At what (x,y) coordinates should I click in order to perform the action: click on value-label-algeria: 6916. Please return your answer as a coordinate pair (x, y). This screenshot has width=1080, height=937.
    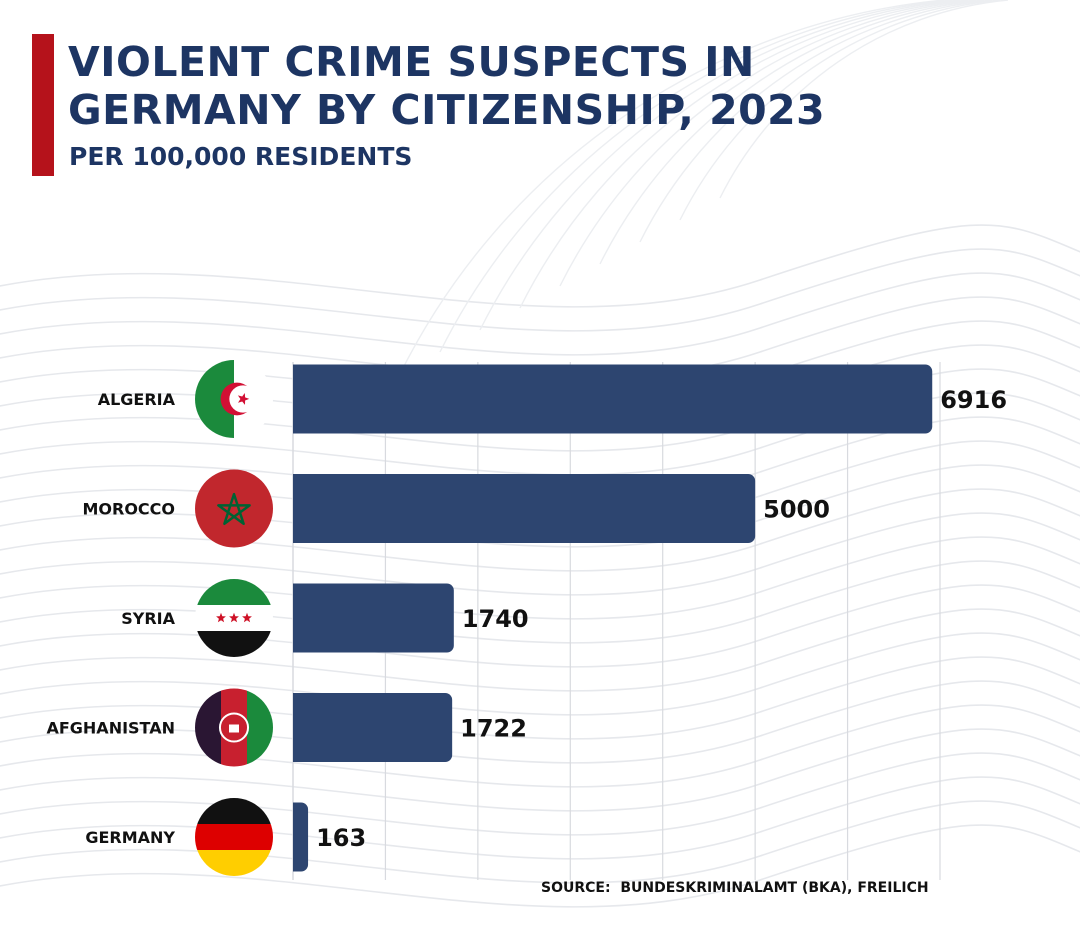
    Looking at the image, I should click on (973, 400).